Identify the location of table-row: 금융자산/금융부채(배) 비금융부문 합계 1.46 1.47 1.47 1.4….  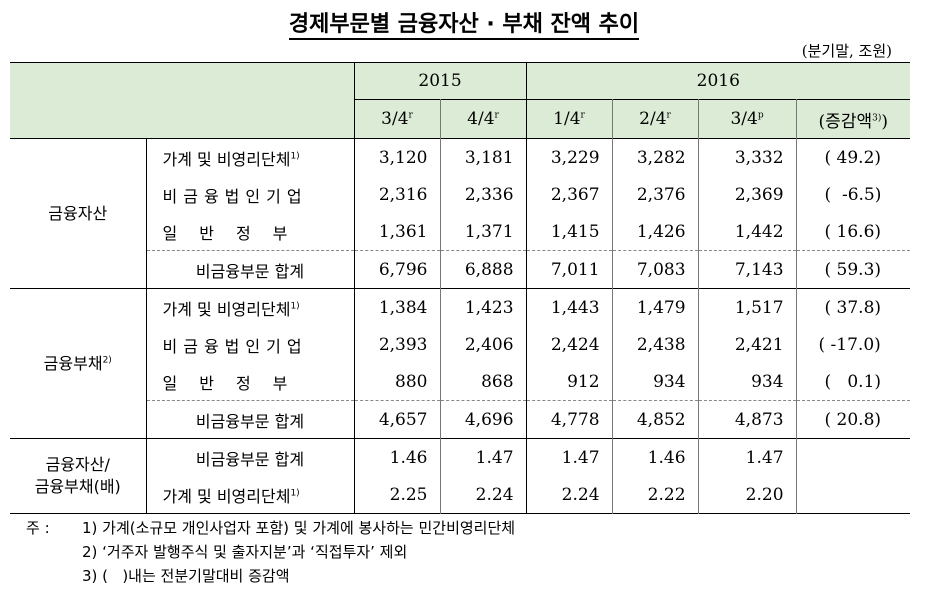
(460, 476).